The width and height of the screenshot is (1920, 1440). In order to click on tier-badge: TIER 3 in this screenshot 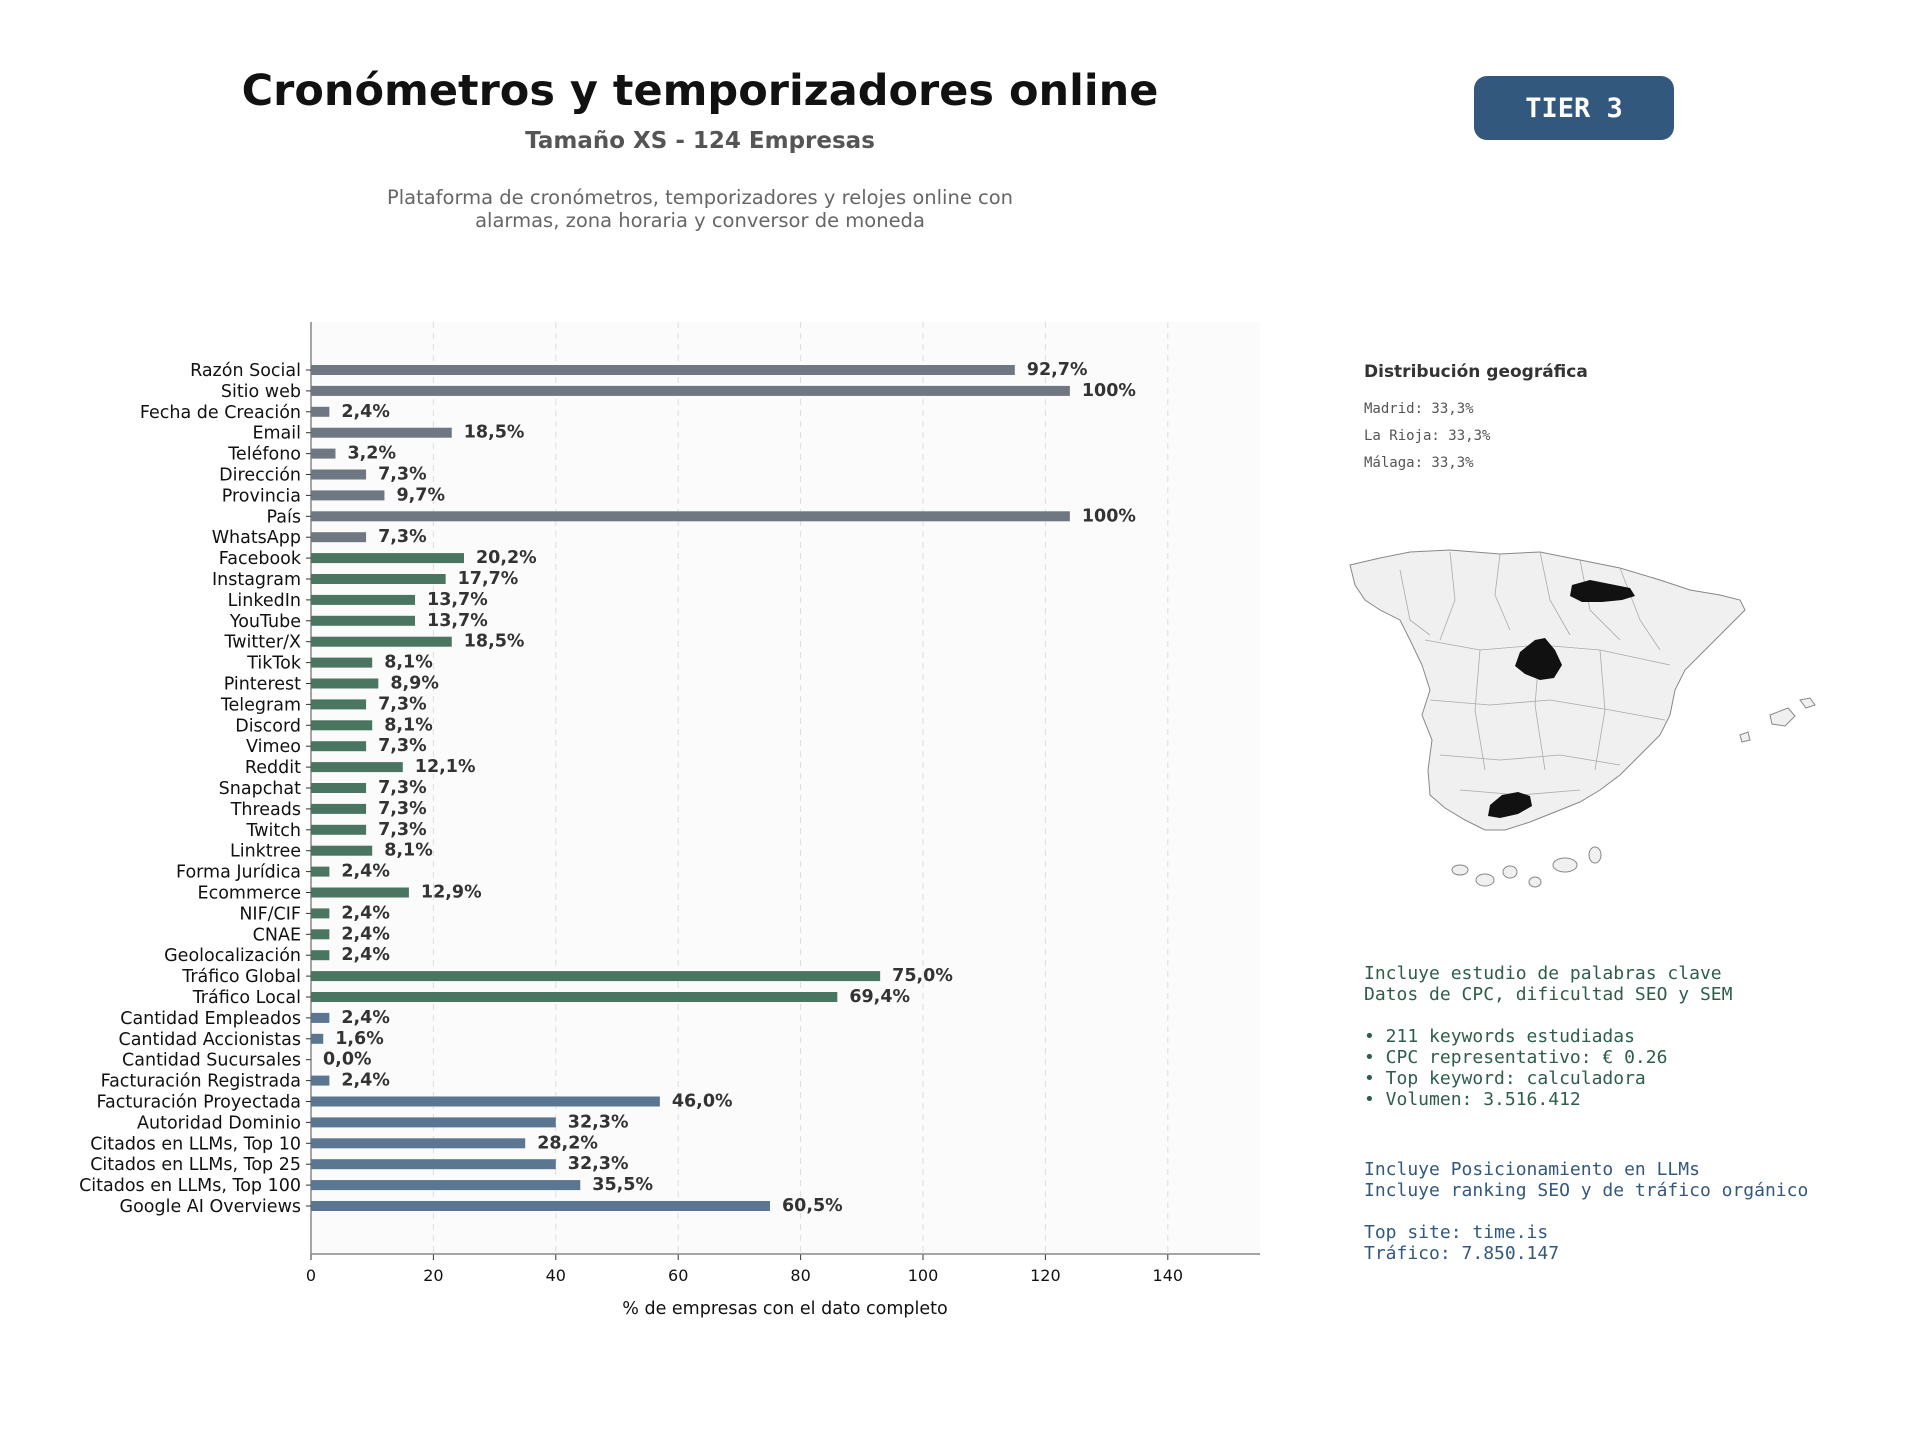, I will do `click(1574, 108)`.